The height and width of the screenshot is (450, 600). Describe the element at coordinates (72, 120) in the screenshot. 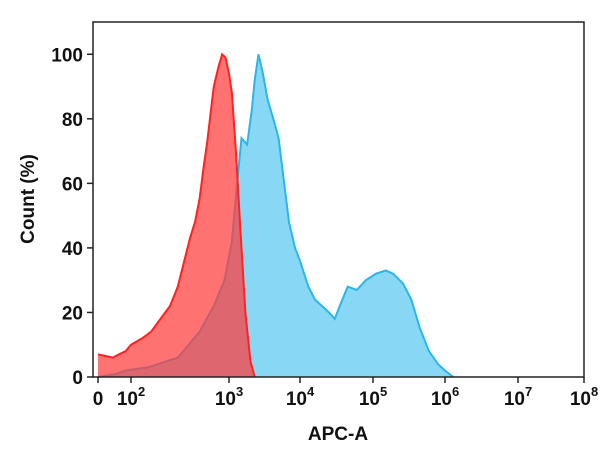

I see `y-tick-label: 80` at that location.